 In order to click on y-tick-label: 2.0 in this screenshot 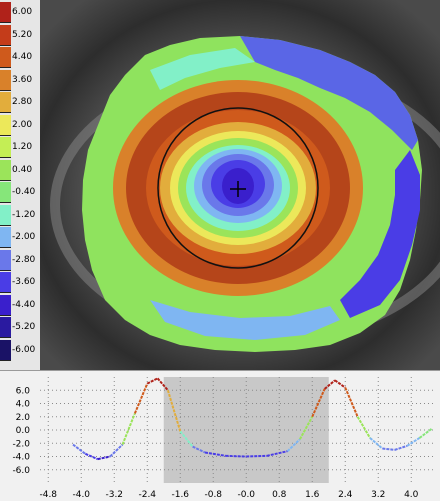, I will do `click(23, 418)`.